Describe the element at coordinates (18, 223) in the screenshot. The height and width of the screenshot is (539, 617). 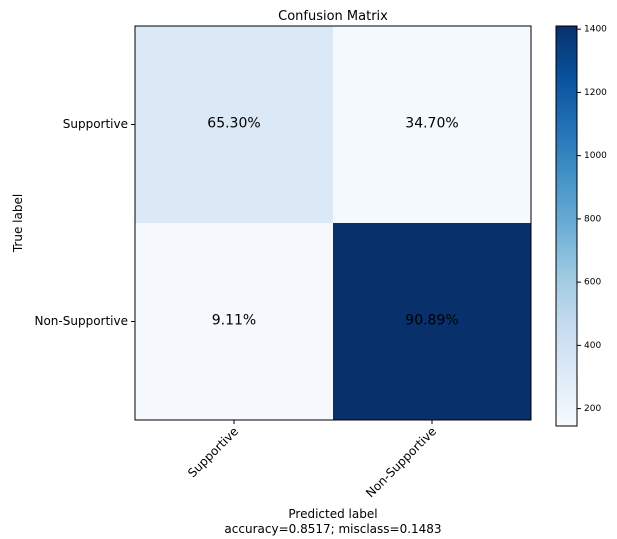
I see `y-axis-label: True label` at that location.